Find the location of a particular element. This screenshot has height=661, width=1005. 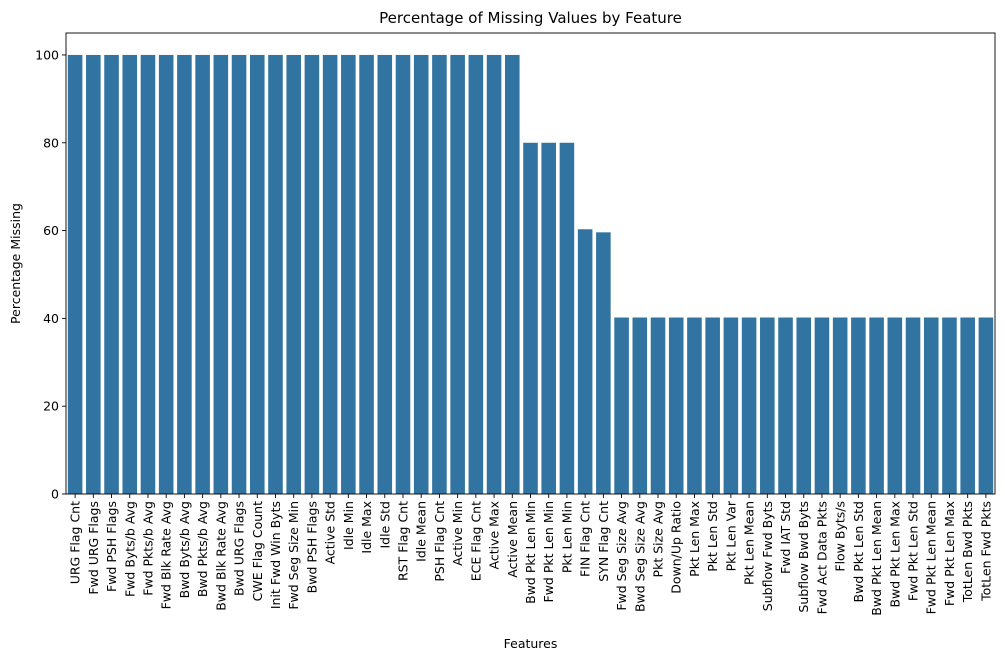

x-tick-label: ECE Flag Cnt is located at coordinates (475, 541).